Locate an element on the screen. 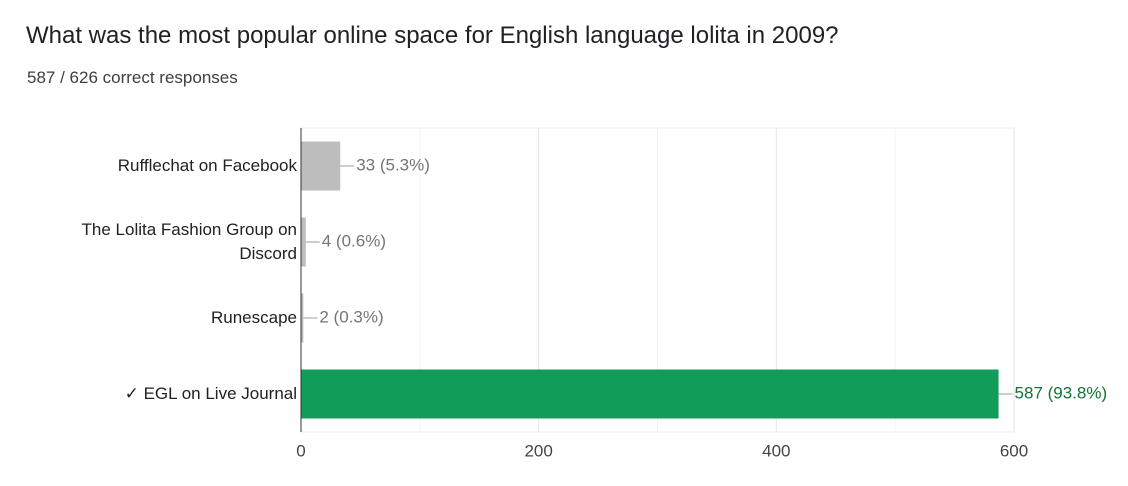 The image size is (1128, 486). x-tick-label: 200 is located at coordinates (538, 450).